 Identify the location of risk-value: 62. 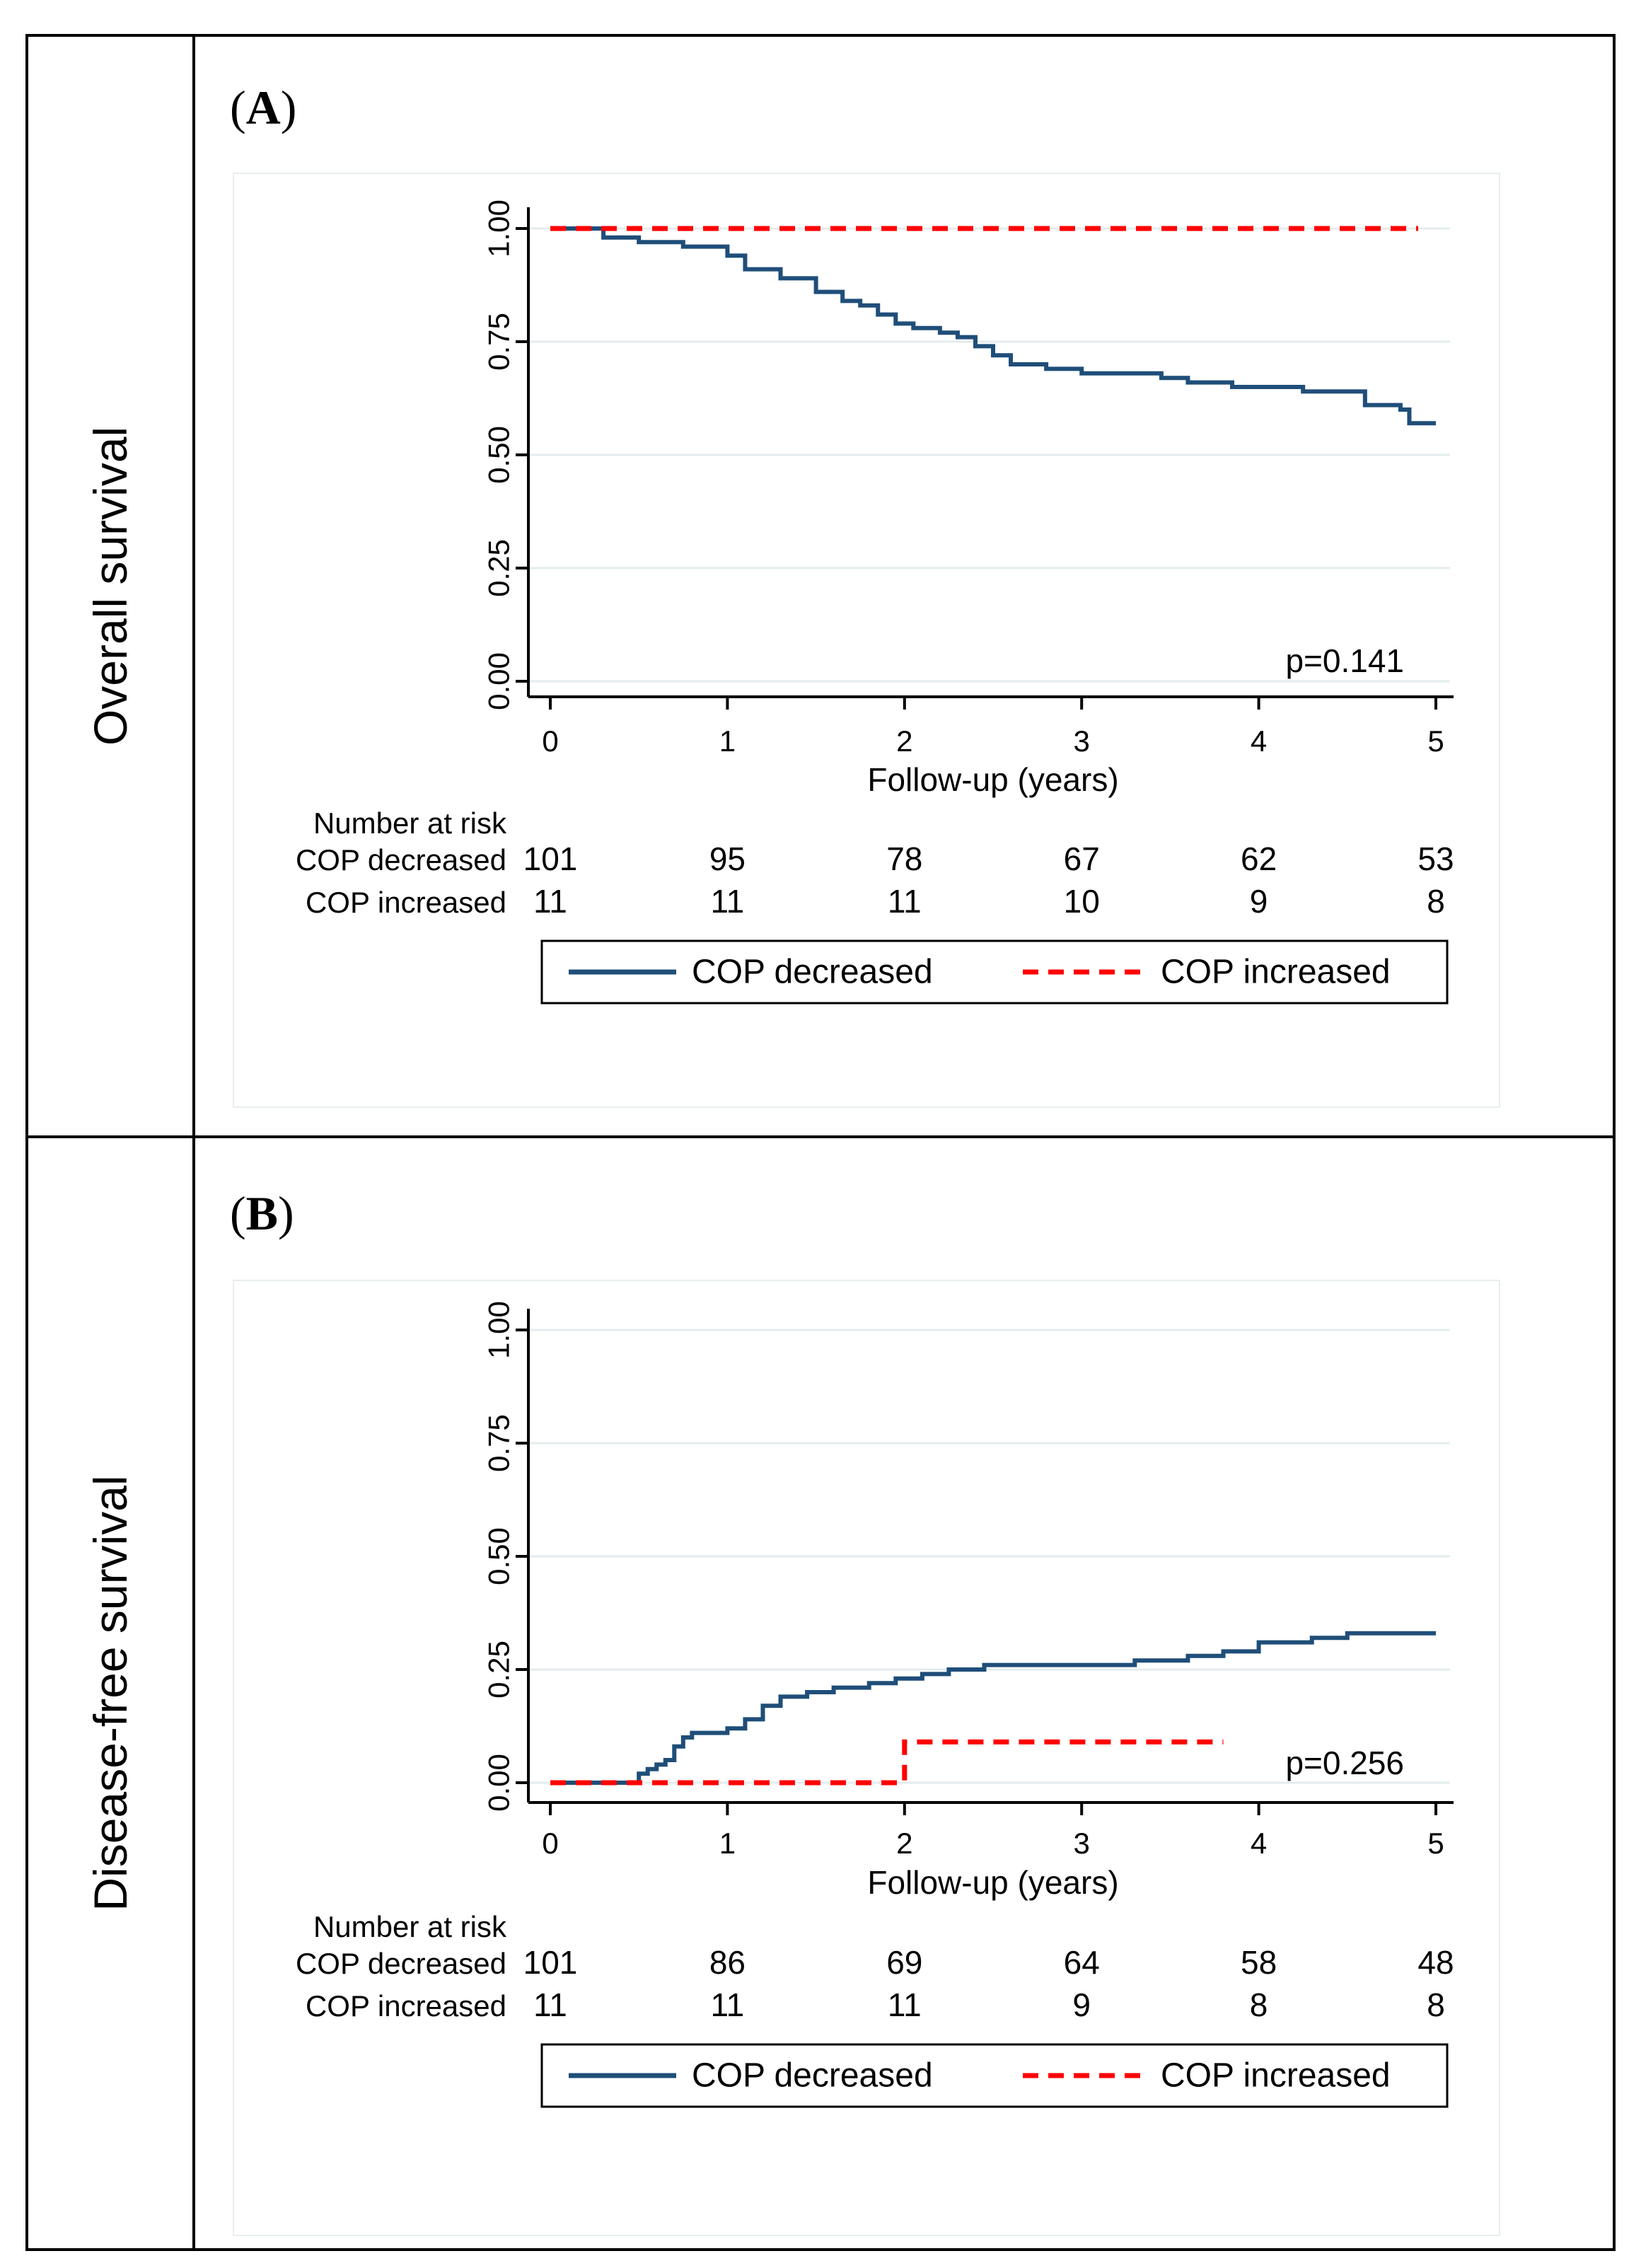
(1259, 859).